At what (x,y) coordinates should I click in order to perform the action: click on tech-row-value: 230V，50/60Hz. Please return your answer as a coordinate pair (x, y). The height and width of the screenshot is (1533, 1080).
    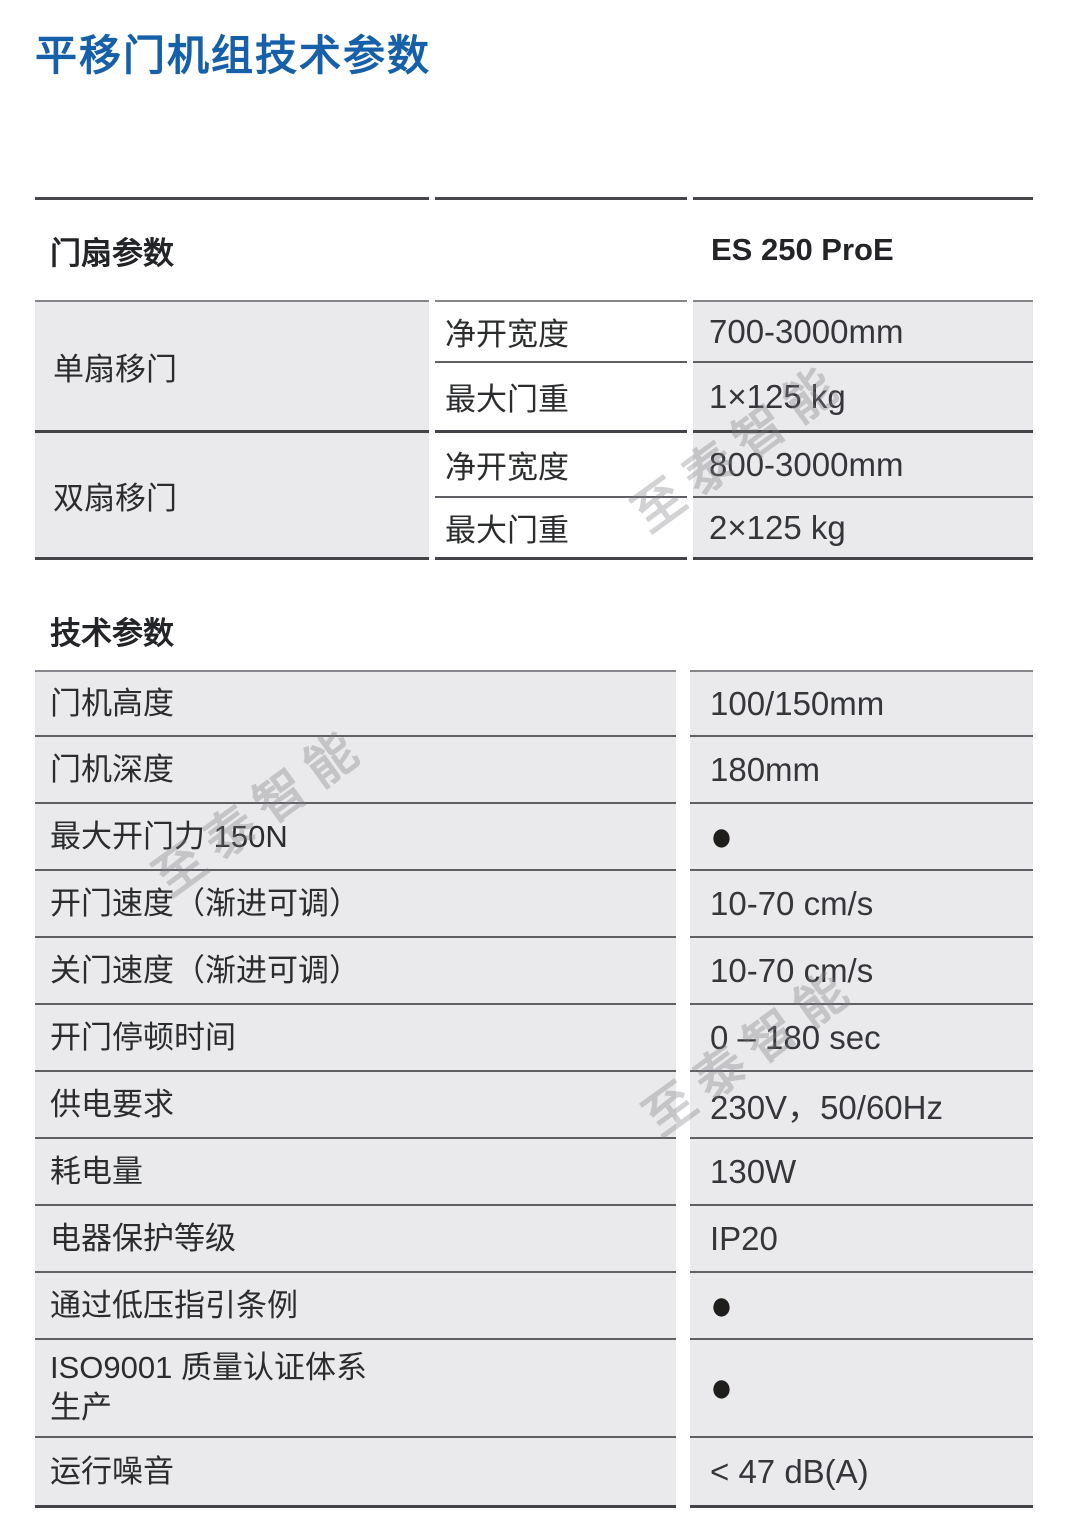
    Looking at the image, I should click on (861, 1105).